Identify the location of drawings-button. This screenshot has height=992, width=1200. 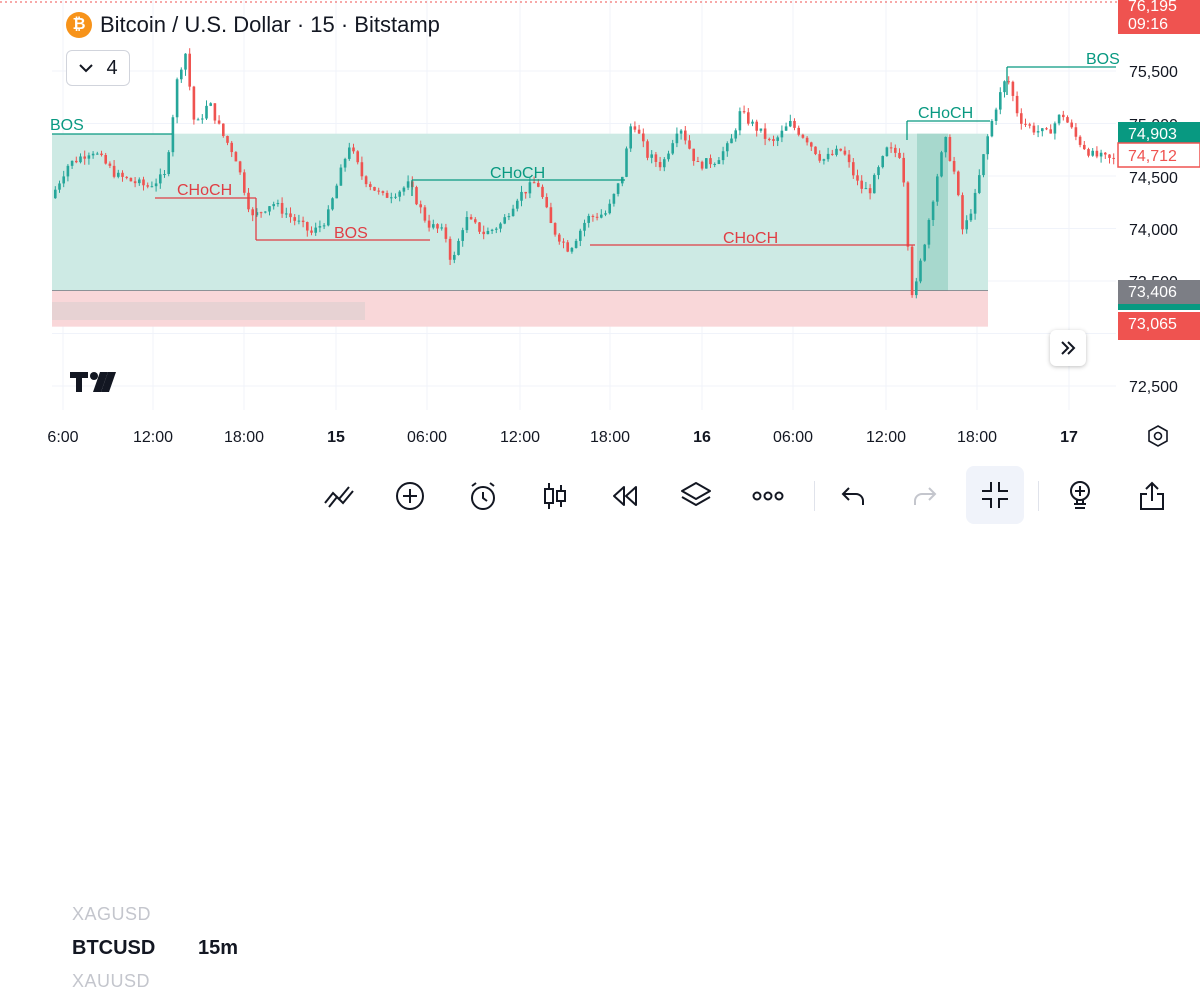
(340, 496).